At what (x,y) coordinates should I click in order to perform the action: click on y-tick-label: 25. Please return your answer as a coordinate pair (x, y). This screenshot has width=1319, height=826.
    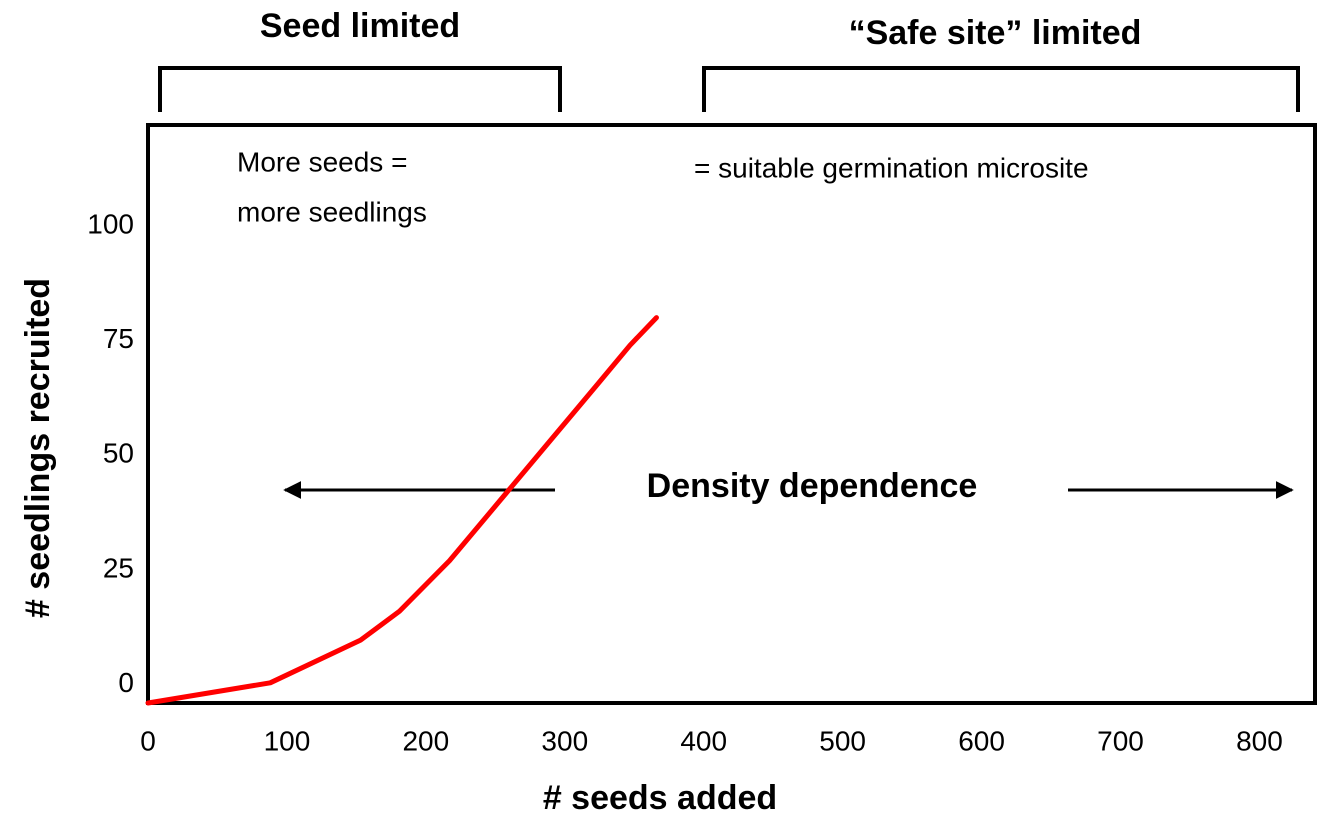
    Looking at the image, I should click on (118, 567).